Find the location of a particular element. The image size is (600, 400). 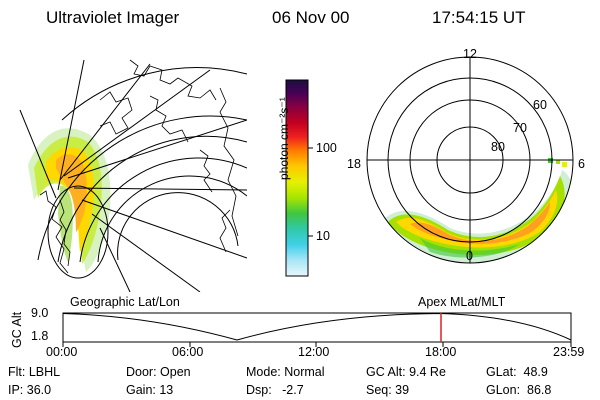

mlt-label-12: 12 is located at coordinates (470, 54).